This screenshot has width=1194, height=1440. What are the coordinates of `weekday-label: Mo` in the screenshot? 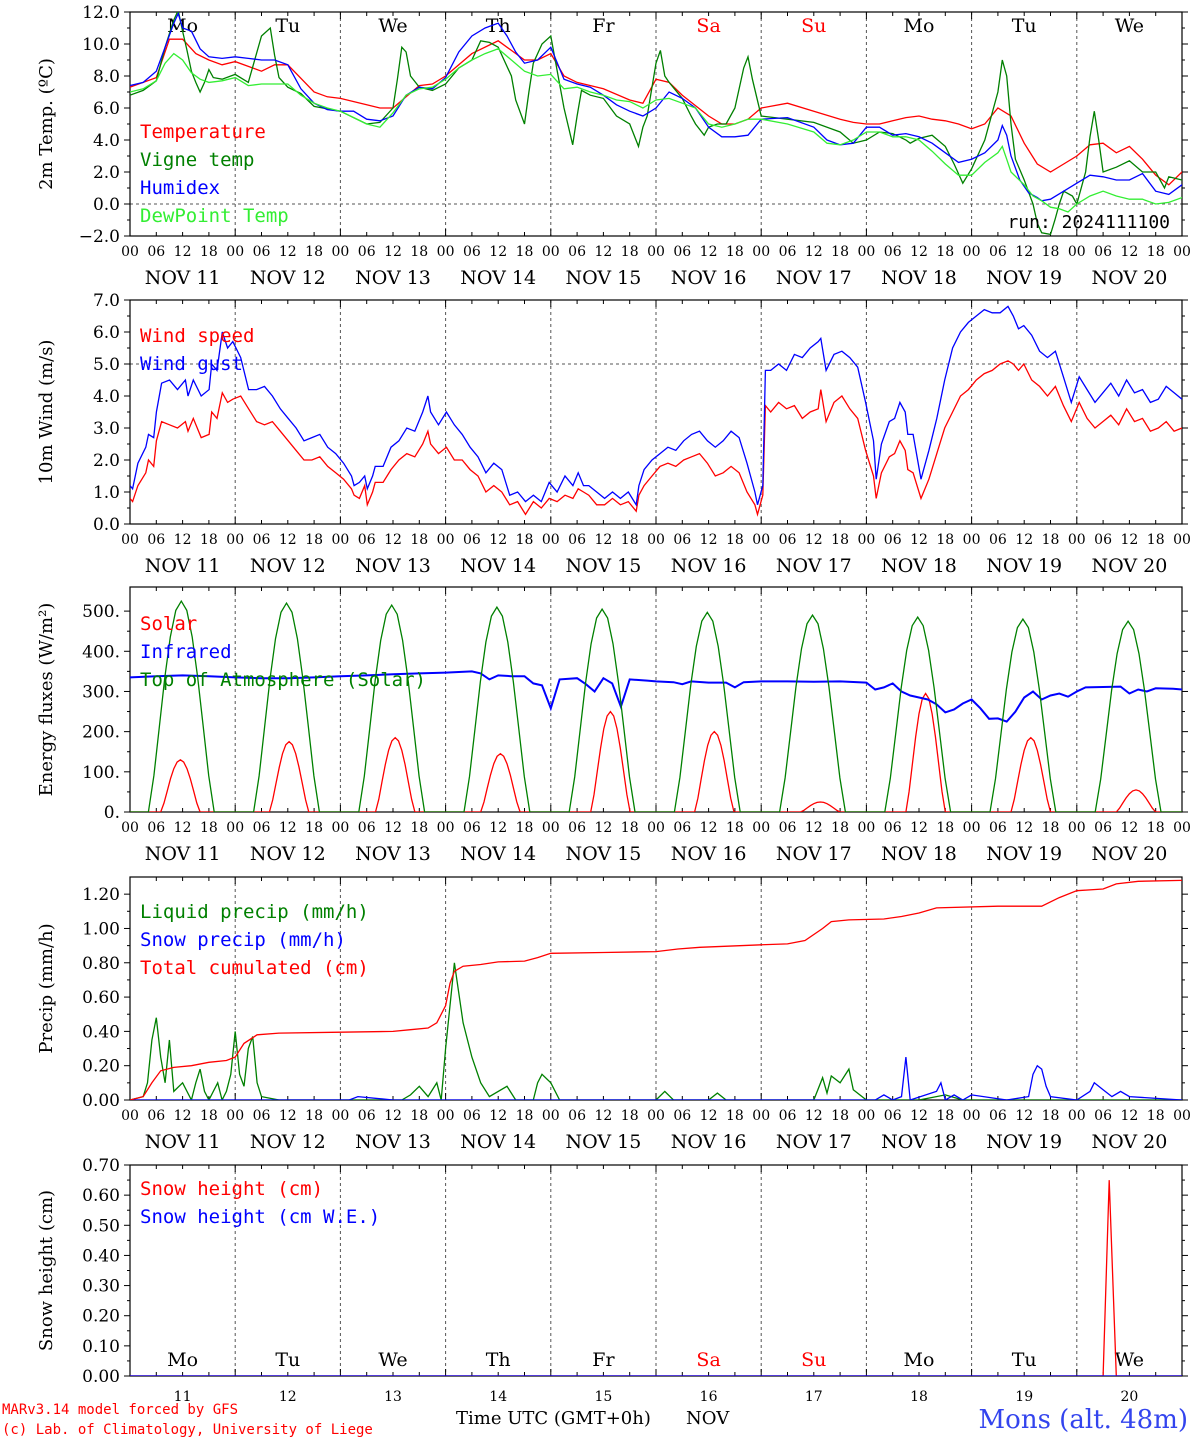 It's located at (919, 26).